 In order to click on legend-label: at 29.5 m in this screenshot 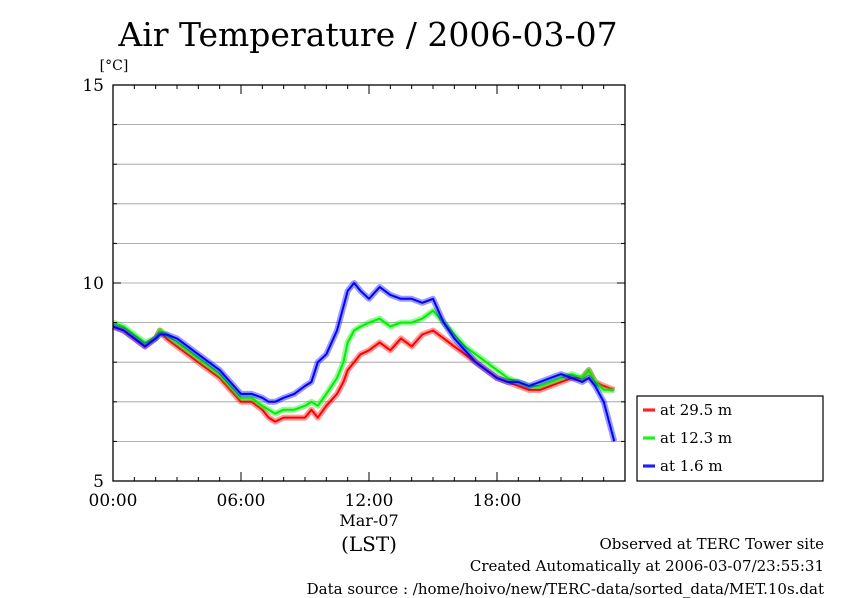, I will do `click(696, 410)`.